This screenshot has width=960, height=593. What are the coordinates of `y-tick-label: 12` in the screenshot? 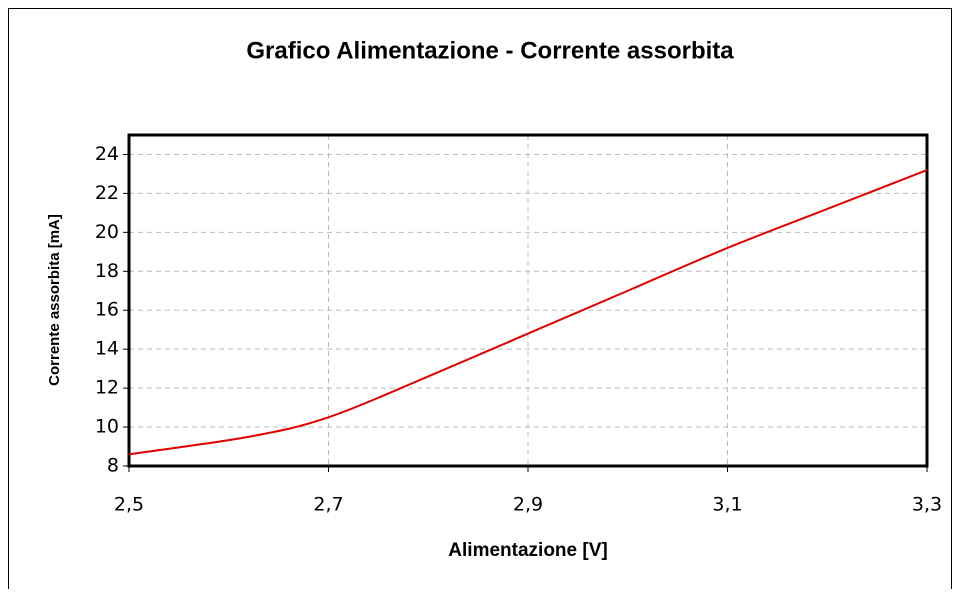 It's located at (107, 388).